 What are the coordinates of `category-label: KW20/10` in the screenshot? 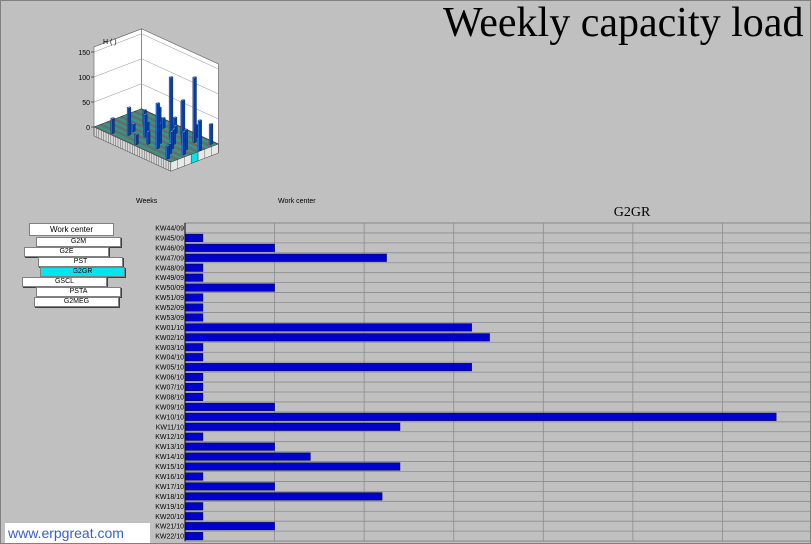 It's located at (169, 517).